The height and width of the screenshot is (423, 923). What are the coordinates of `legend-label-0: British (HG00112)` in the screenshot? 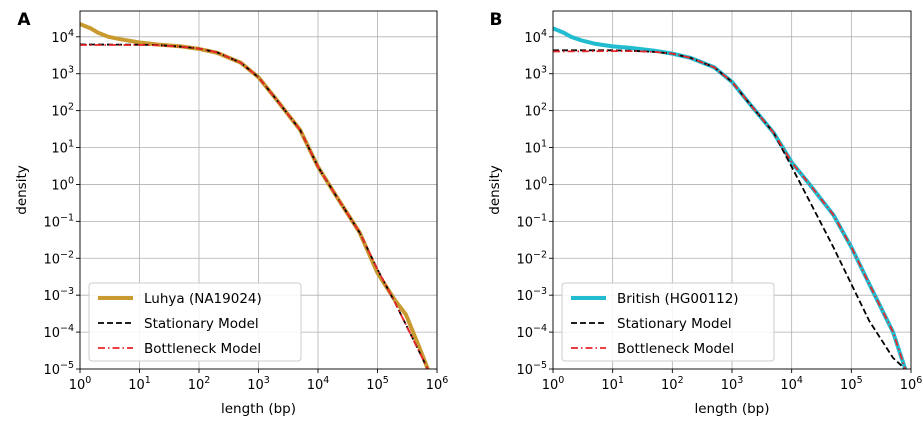 It's located at (678, 299).